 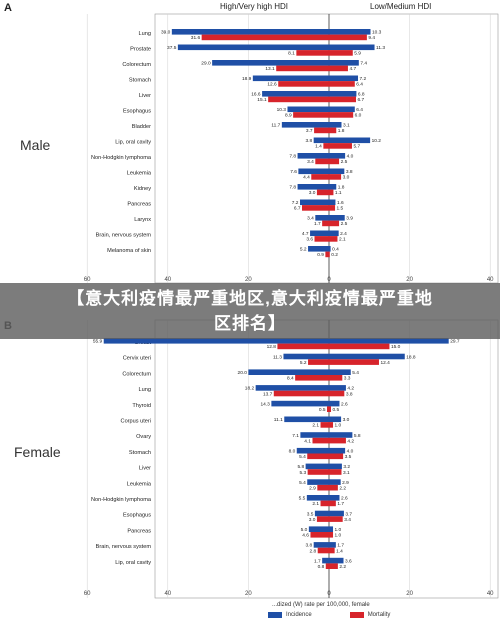 I want to click on data-label-high-mortality: 31.6, so click(x=196, y=38).